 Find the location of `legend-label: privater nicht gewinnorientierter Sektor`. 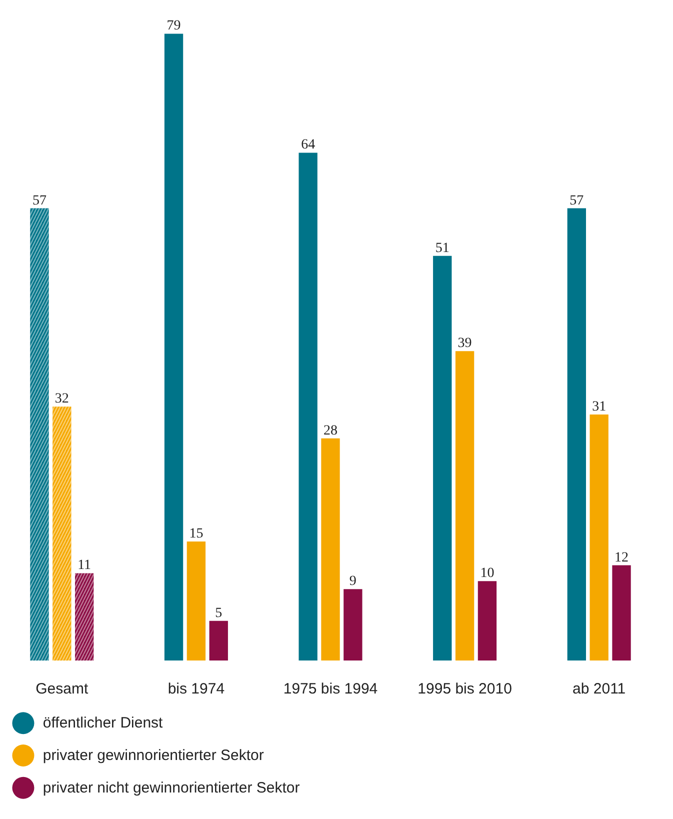

legend-label: privater nicht gewinnorientierter Sektor is located at coordinates (171, 787).